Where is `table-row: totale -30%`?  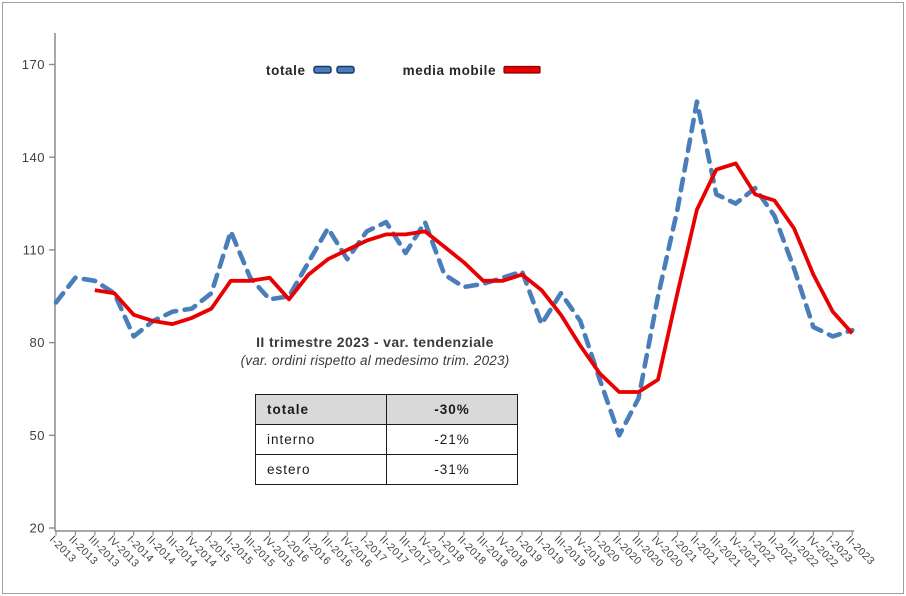
table-row: totale -30% is located at coordinates (386, 409).